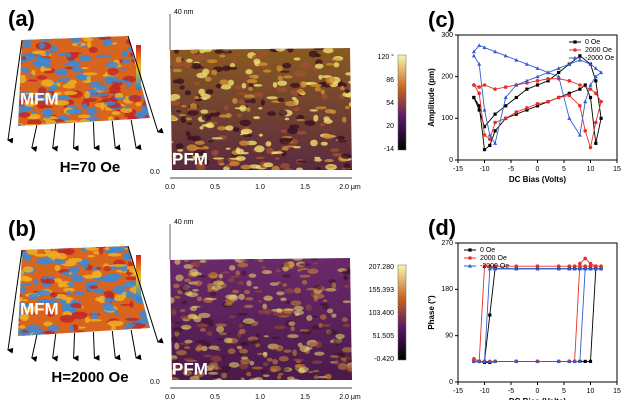 The height and width of the screenshot is (400, 630). What do you see at coordinates (447, 35) in the screenshot?
I see `y-tick-label: 300` at bounding box center [447, 35].